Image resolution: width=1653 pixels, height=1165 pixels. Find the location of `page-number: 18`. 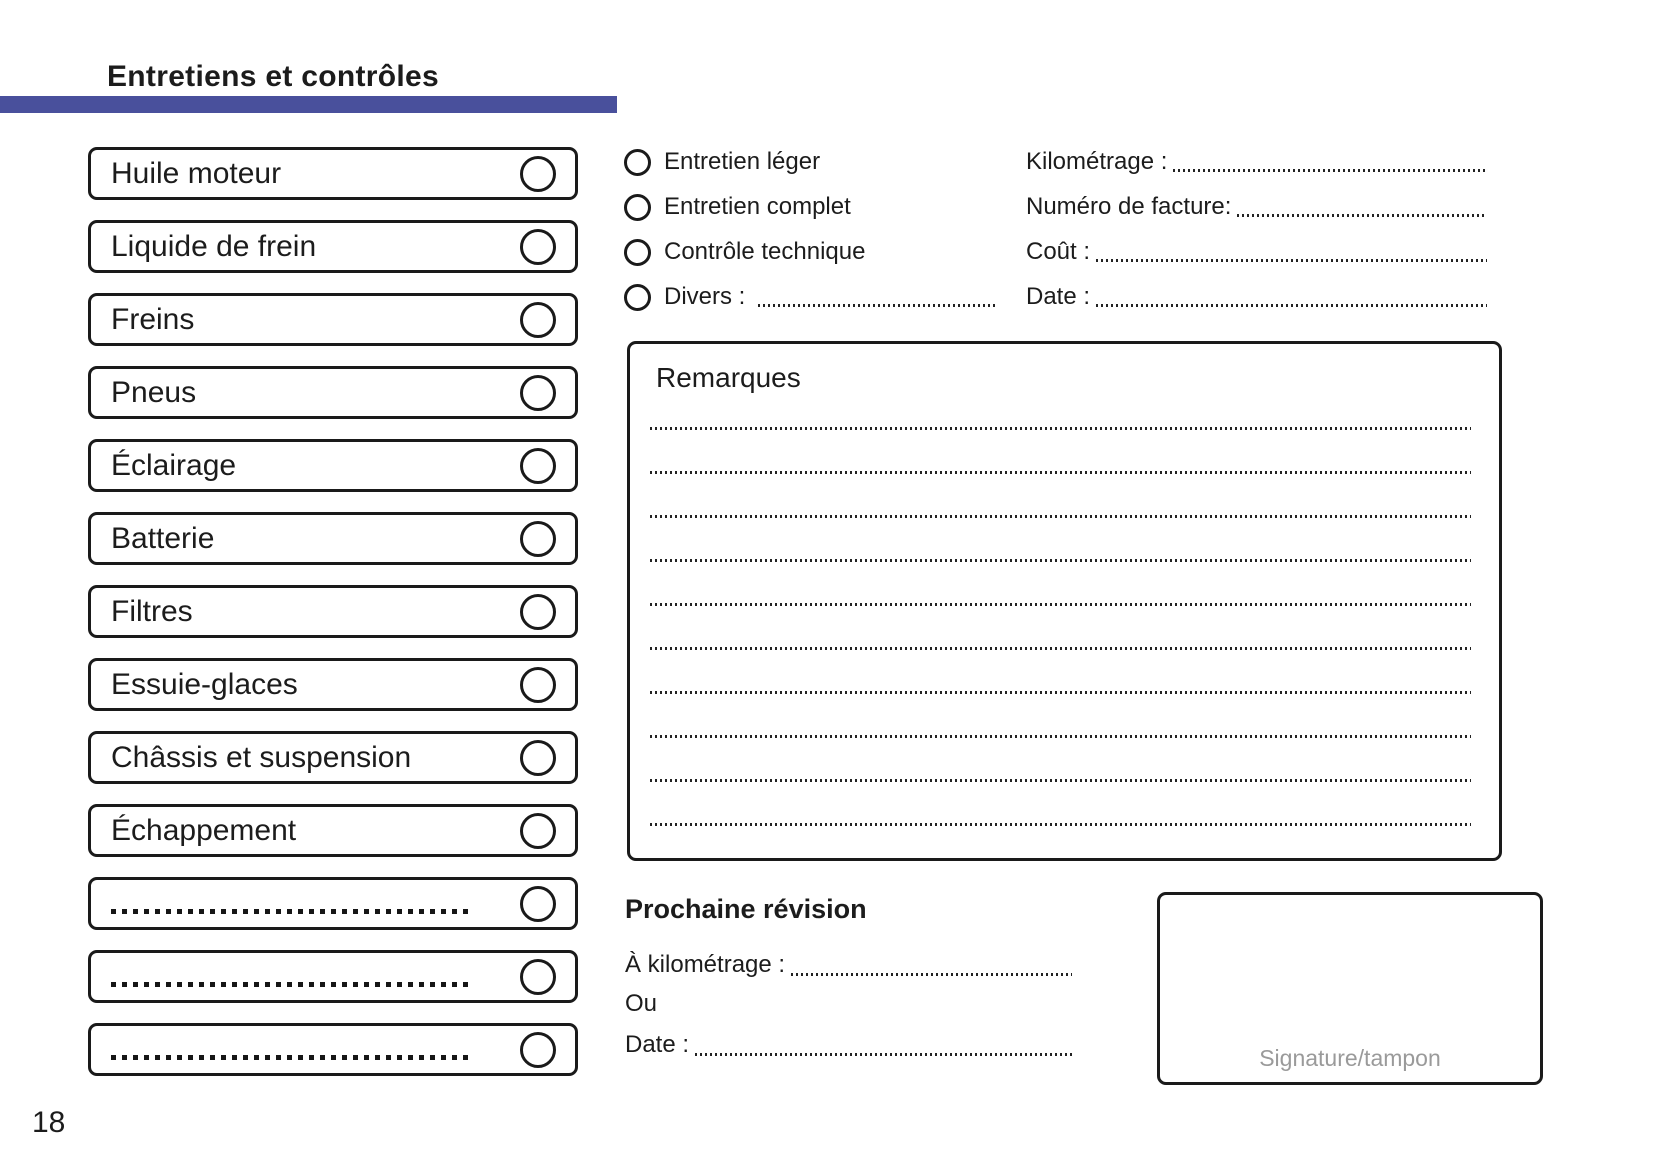

page-number: 18 is located at coordinates (49, 1122).